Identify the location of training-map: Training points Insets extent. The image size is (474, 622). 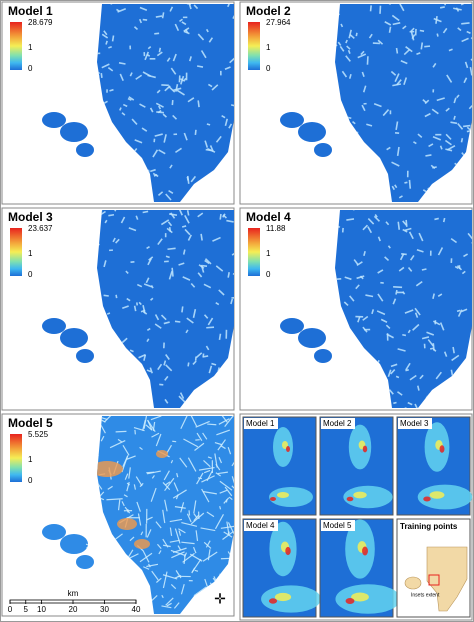
(433, 568).